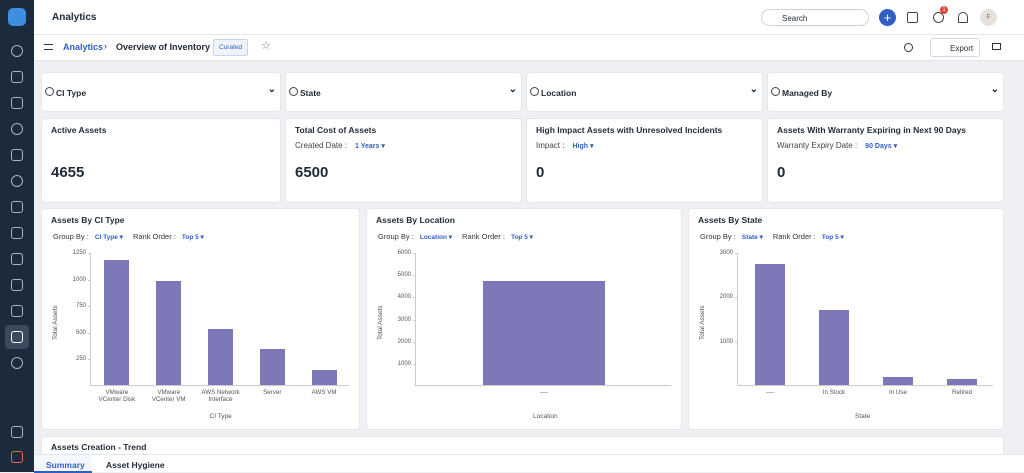  Describe the element at coordinates (955, 47) in the screenshot. I see `export-button: Export` at that location.